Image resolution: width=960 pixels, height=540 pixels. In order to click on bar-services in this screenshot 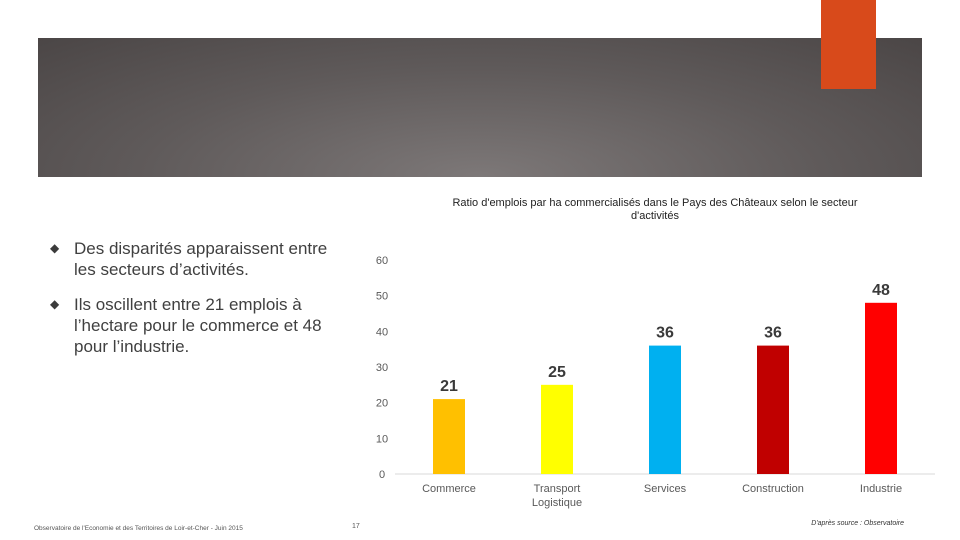, I will do `click(665, 409)`.